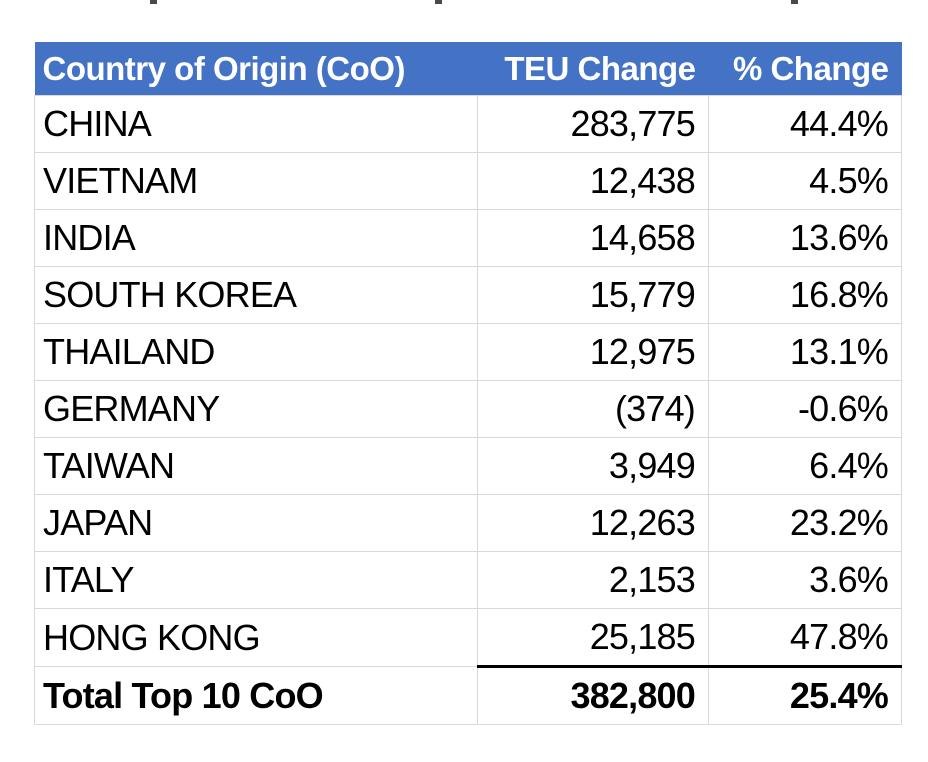 This screenshot has height=762, width=928. I want to click on teu-cell: 12,263, so click(593, 523).